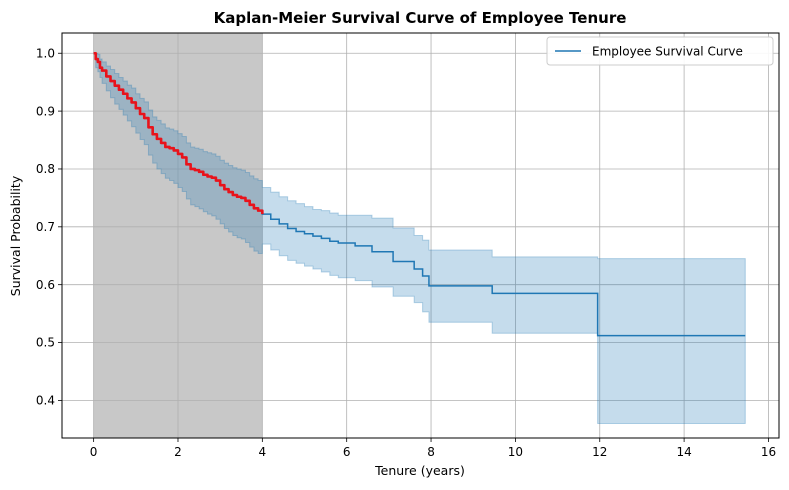 The width and height of the screenshot is (789, 490). What do you see at coordinates (768, 452) in the screenshot?
I see `x-tick-label: 16` at bounding box center [768, 452].